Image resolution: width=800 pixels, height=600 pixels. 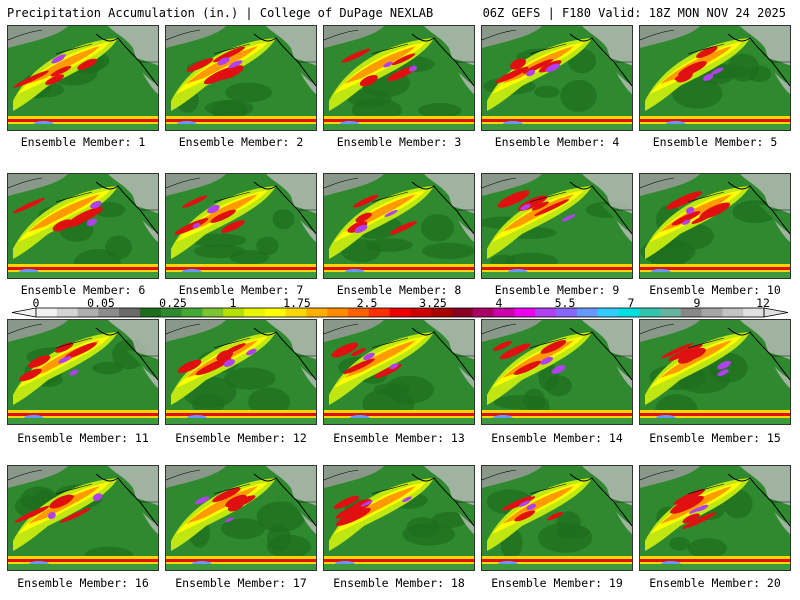 I want to click on scale-tick: 5.5, so click(x=565, y=303).